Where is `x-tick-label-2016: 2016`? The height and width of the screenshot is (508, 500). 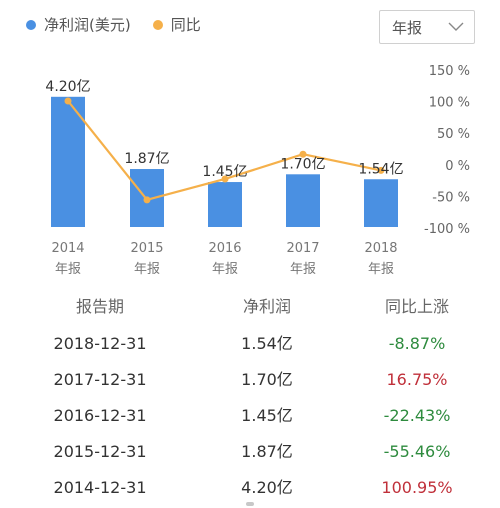 x-tick-label-2016: 2016 is located at coordinates (224, 248).